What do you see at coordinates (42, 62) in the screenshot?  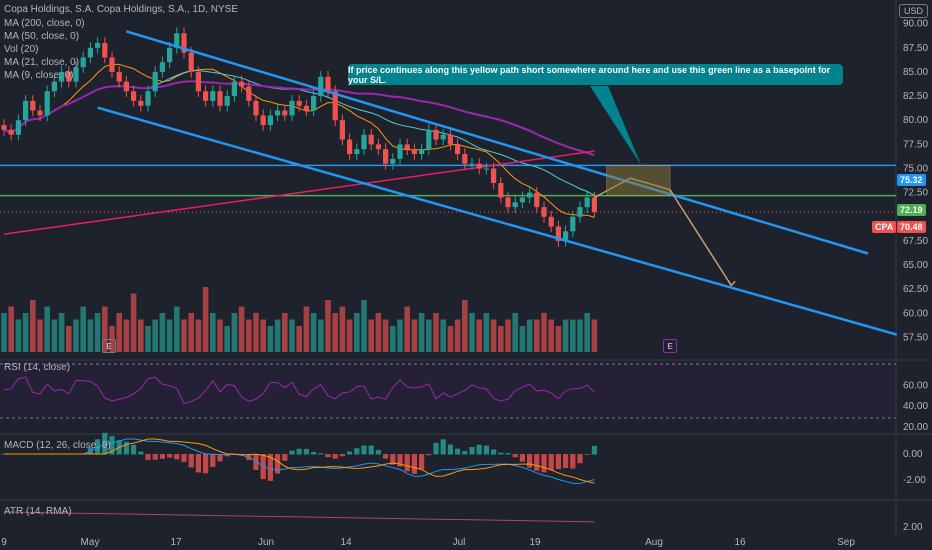 I see `indicator-ma21-label: MA (21, close, 0)` at bounding box center [42, 62].